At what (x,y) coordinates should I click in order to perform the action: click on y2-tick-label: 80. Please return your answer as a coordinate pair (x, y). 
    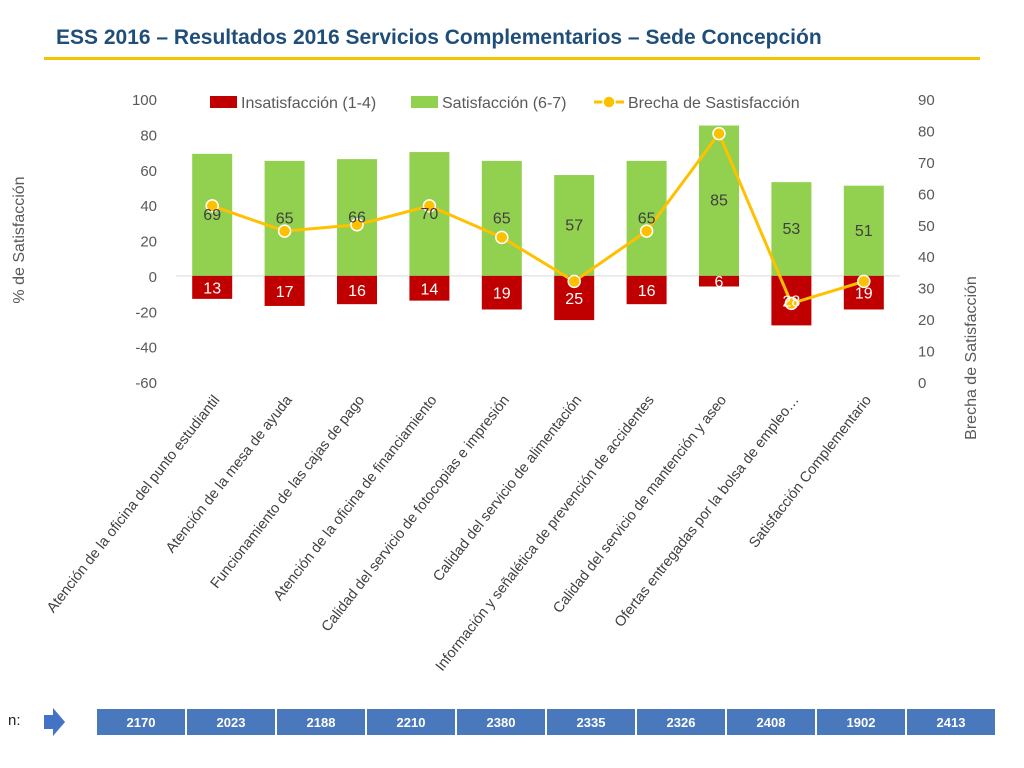
    Looking at the image, I should click on (926, 131).